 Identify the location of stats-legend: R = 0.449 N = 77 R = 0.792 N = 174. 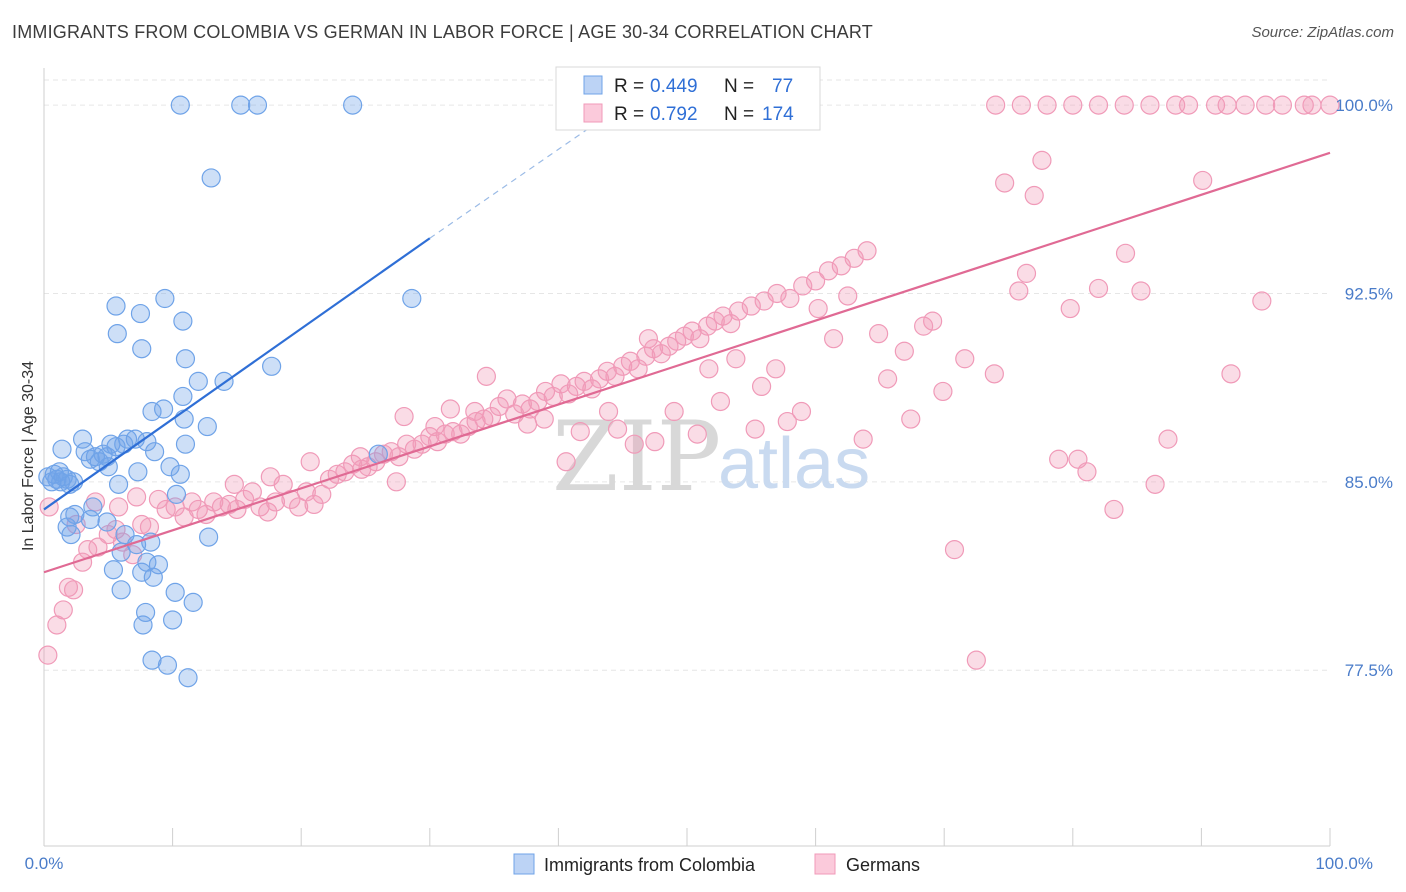
(688, 98).